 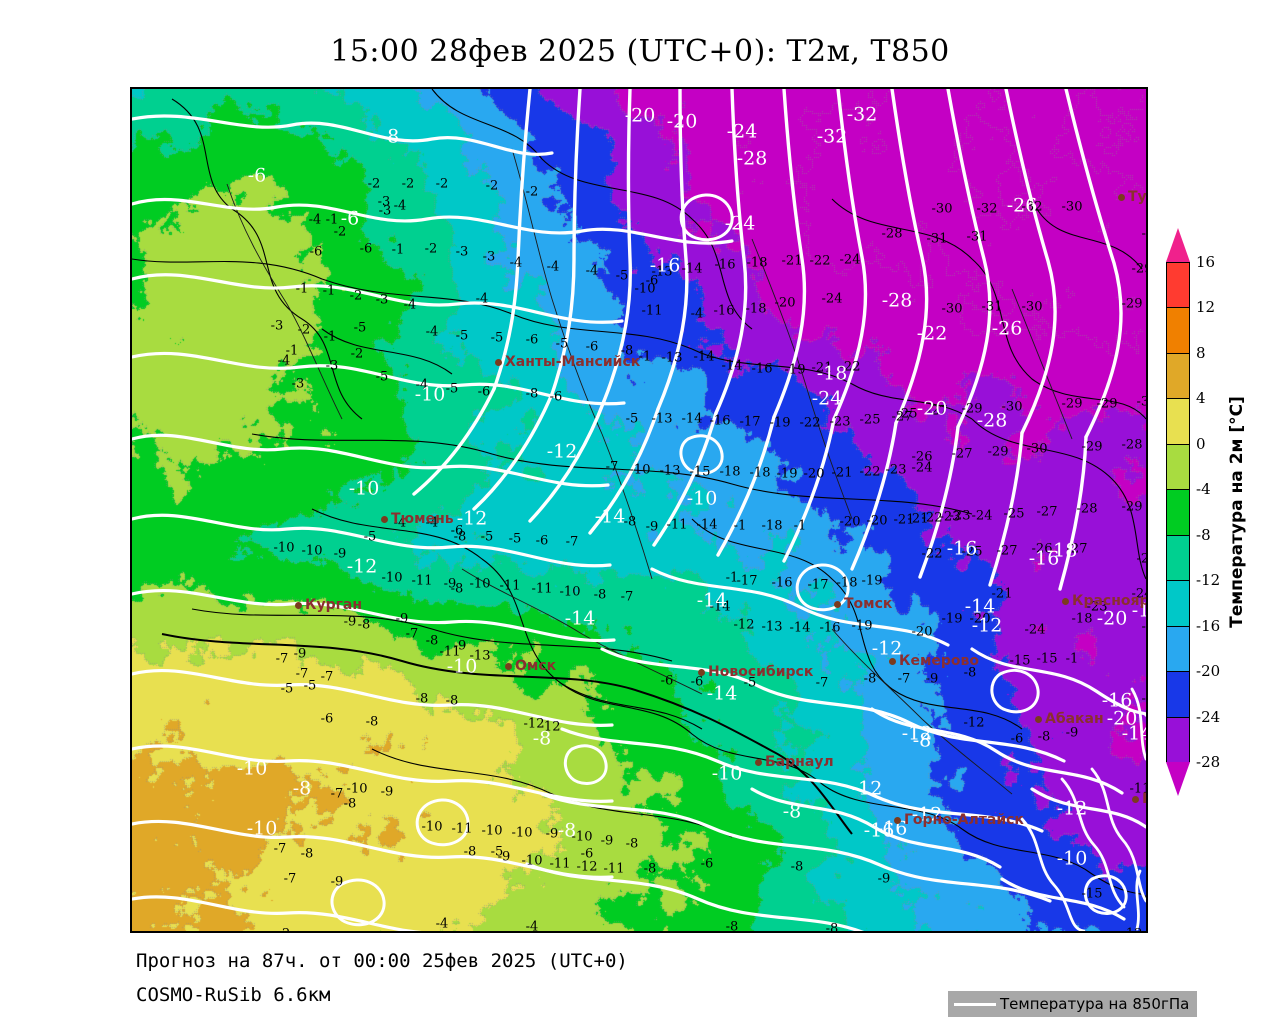 I want to click on colorbar-tick-label: 12, so click(x=1206, y=307).